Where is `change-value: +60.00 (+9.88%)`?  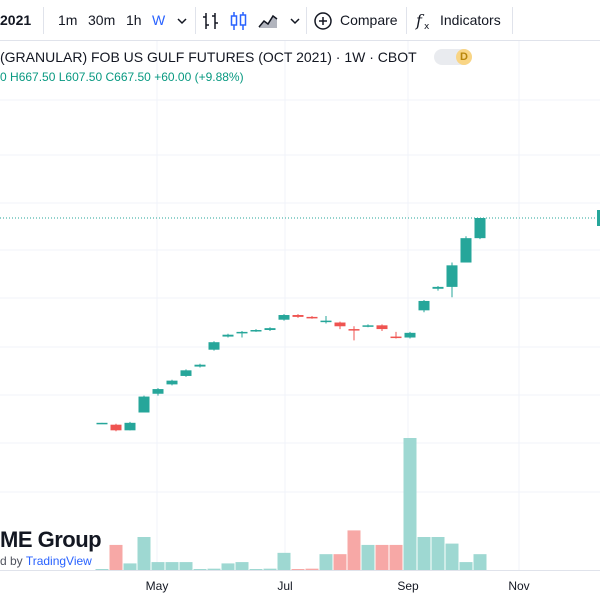 change-value: +60.00 (+9.88%) is located at coordinates (199, 77).